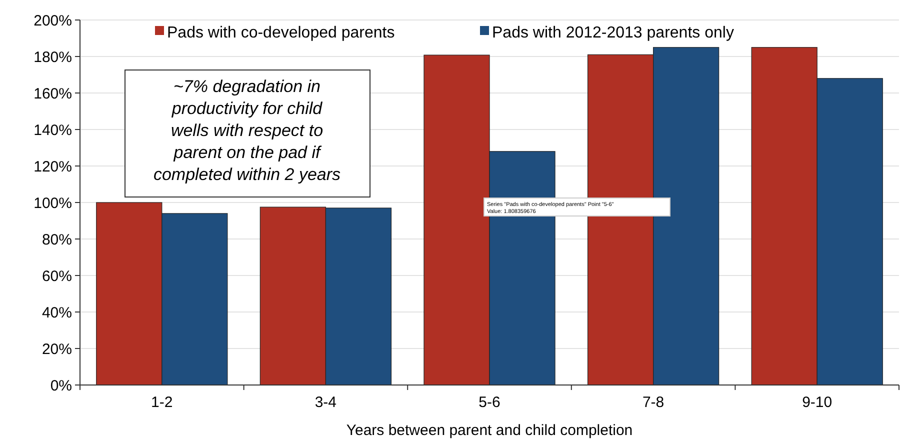 The width and height of the screenshot is (907, 447). What do you see at coordinates (53, 57) in the screenshot?
I see `y-tick-label: 180%` at bounding box center [53, 57].